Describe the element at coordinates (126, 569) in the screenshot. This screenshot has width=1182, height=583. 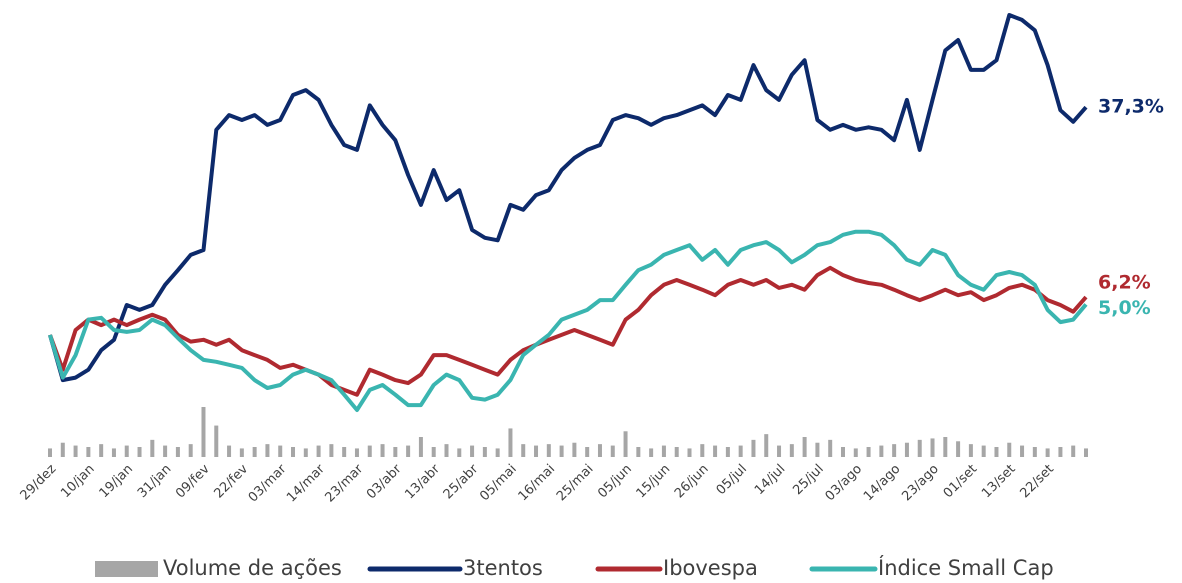
I see `legend-swatch` at that location.